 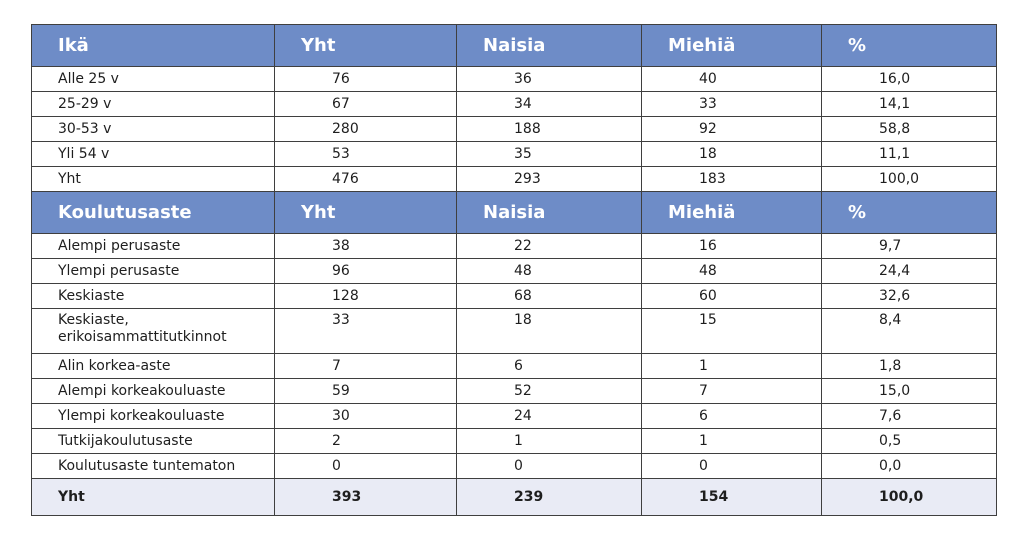 What do you see at coordinates (365, 331) in the screenshot?
I see `cell-total: 33` at bounding box center [365, 331].